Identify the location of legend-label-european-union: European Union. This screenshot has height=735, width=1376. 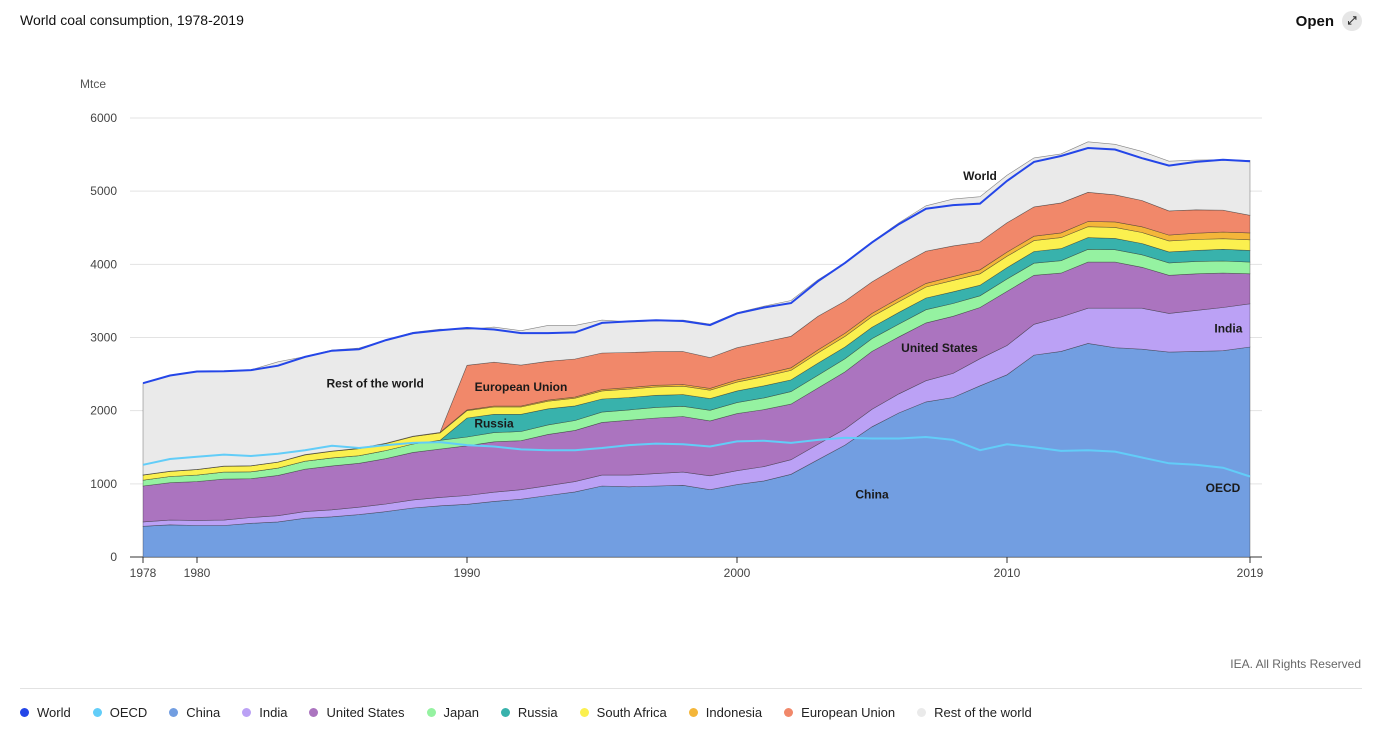
(848, 712).